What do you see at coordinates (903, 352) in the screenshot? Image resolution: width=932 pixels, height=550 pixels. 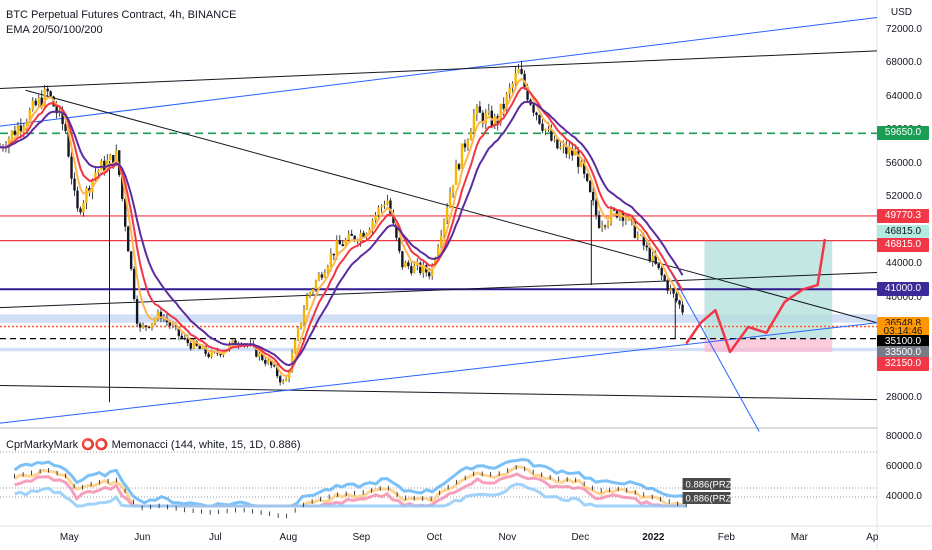 I see `price-tag: 33500.0` at bounding box center [903, 352].